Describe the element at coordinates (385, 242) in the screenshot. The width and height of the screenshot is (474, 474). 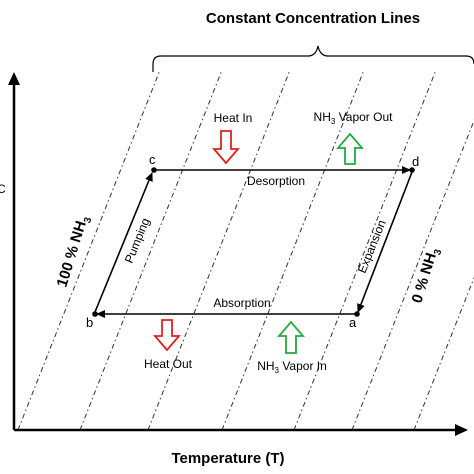
I see `expansion-arrow` at that location.